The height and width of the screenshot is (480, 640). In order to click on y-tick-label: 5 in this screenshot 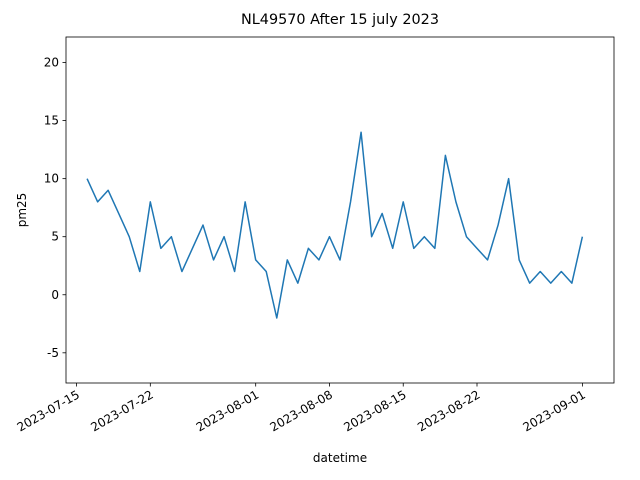, I will do `click(55, 237)`.